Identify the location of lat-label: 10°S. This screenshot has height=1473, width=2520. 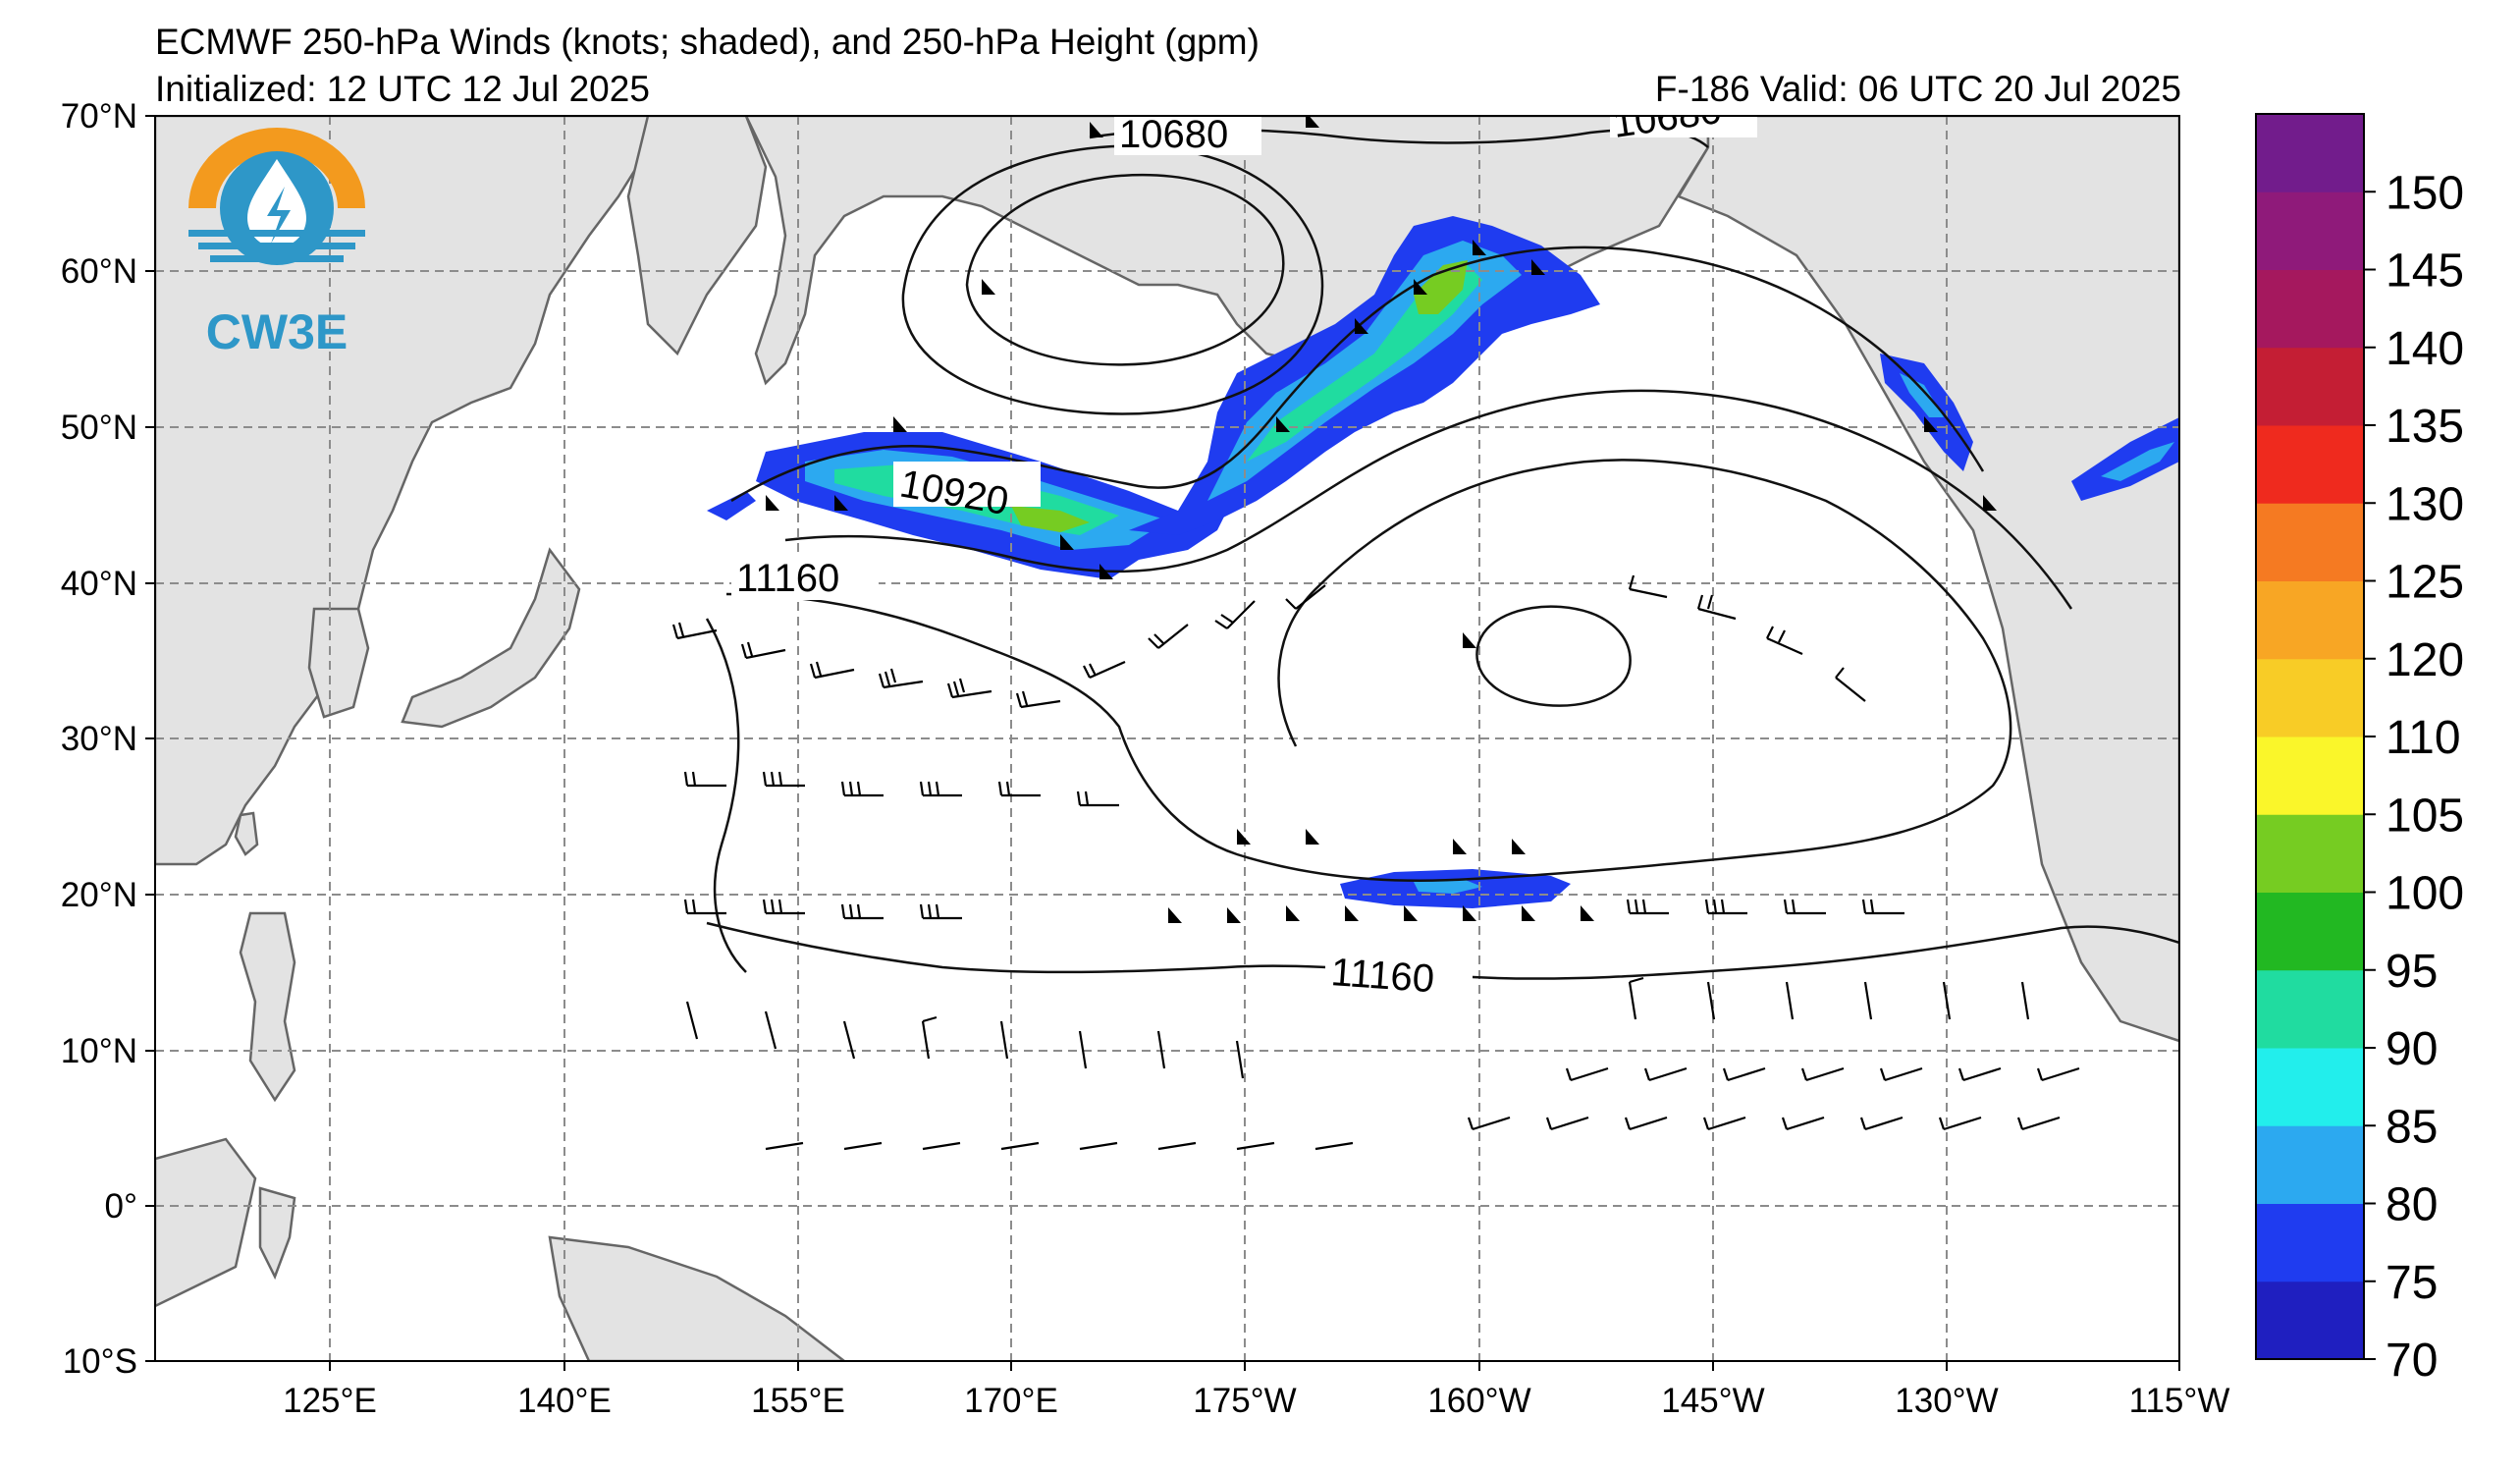
(100, 1361).